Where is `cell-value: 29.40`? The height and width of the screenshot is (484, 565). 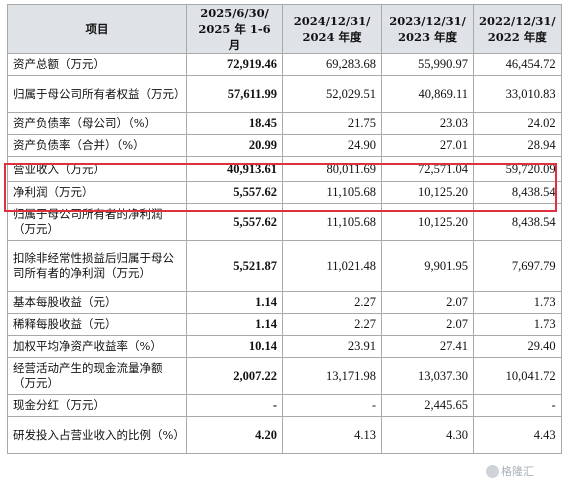
cell-value: 29.40 is located at coordinates (517, 346).